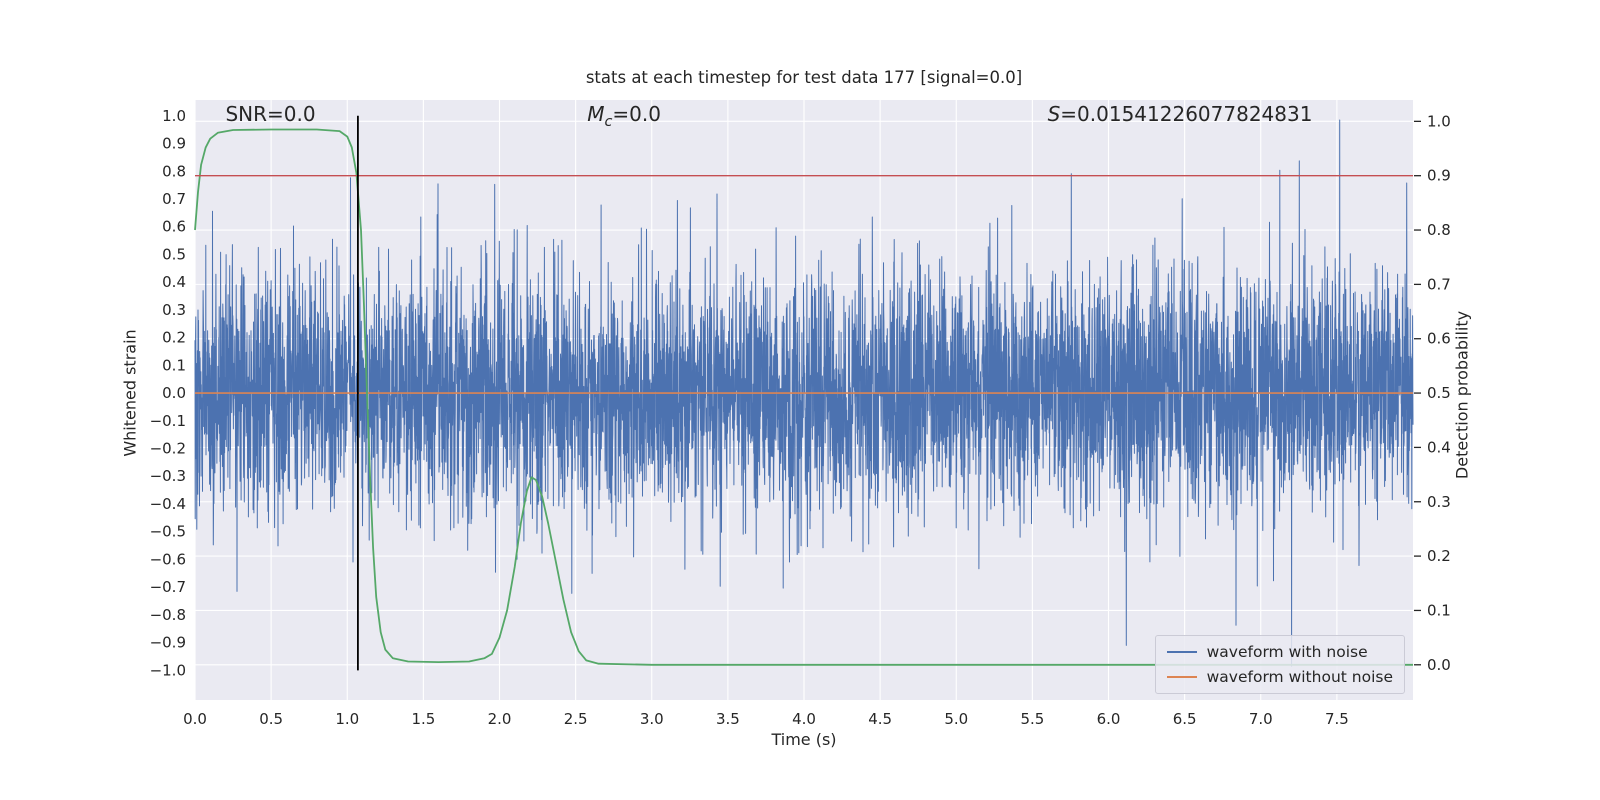 The width and height of the screenshot is (1600, 800). Describe the element at coordinates (1439, 502) in the screenshot. I see `right-tick-label: 0.3` at that location.